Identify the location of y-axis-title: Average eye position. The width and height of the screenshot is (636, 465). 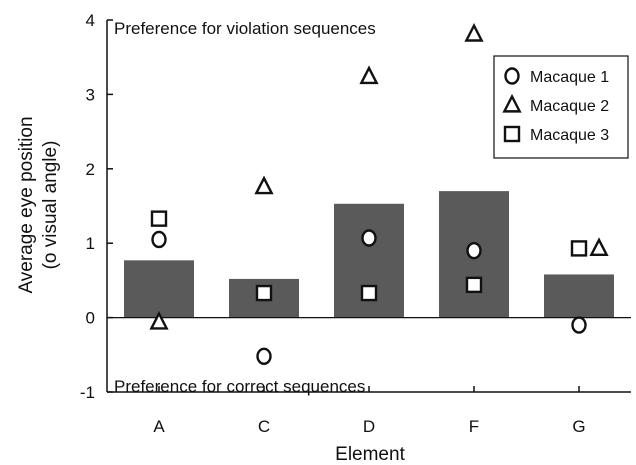
(26, 204).